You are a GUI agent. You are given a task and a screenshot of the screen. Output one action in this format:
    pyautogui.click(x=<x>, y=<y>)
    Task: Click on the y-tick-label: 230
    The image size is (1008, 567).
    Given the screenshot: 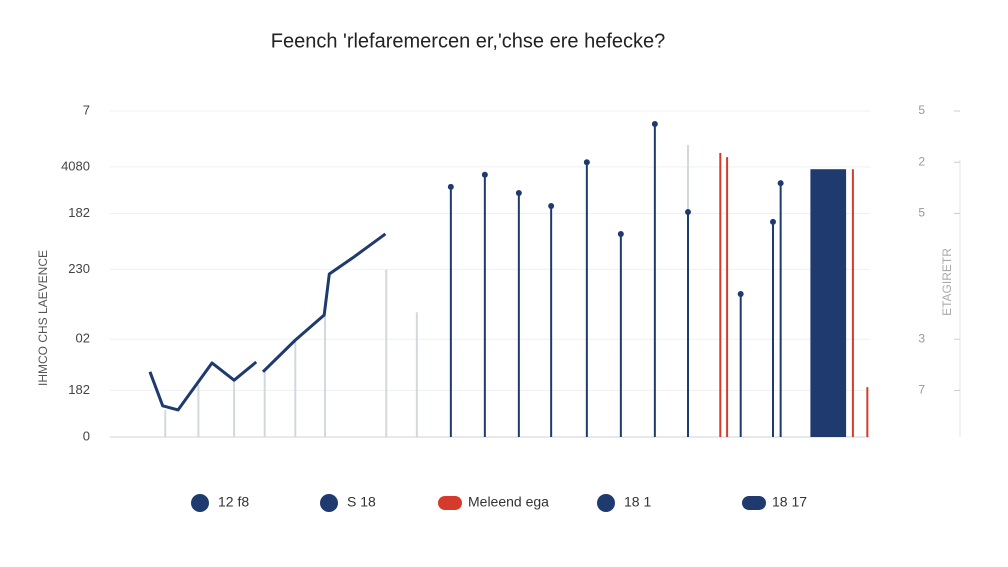 What is the action you would take?
    pyautogui.click(x=79, y=268)
    